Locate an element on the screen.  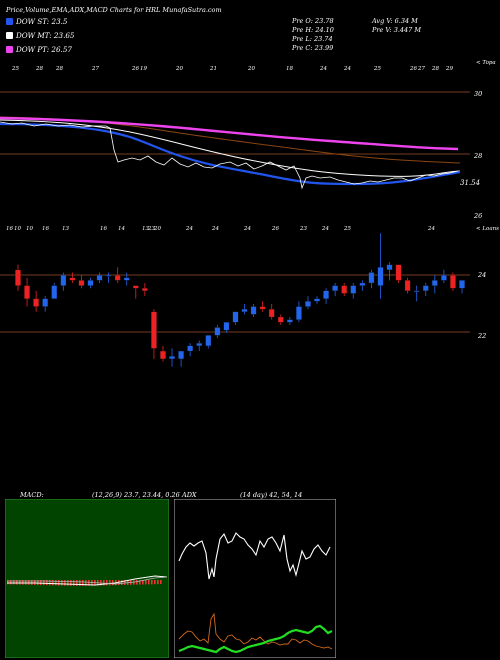
top-date-label: 29 is located at coordinates (449, 69).